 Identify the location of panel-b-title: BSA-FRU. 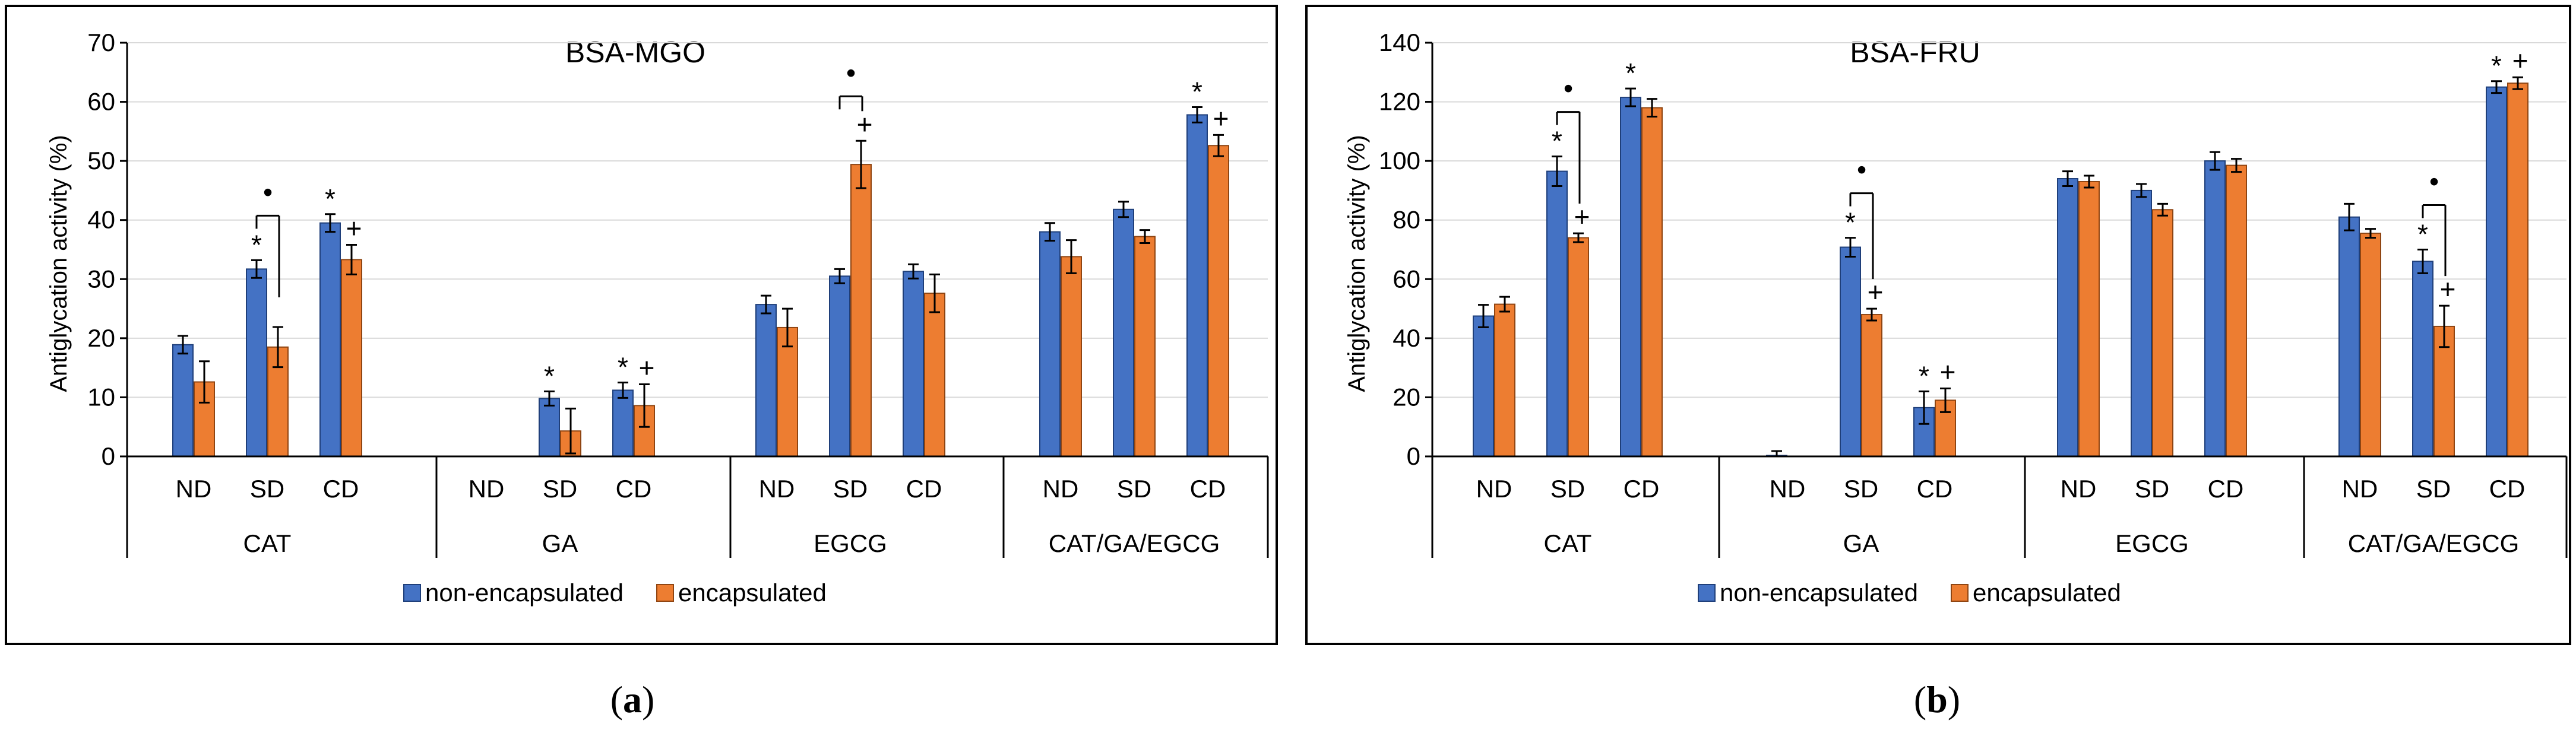
(1915, 52).